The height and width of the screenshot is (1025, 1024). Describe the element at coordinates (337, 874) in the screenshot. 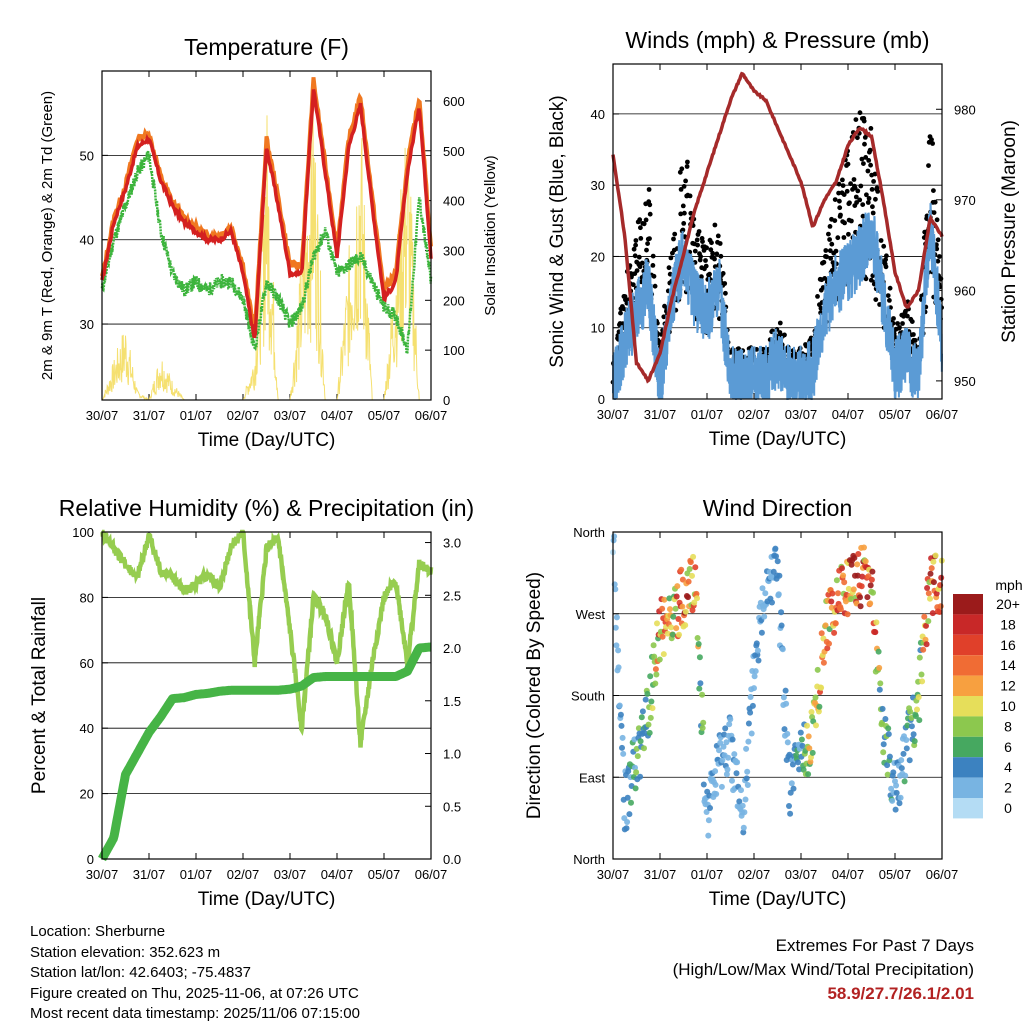

I see `x-tick-label: 04/07` at that location.